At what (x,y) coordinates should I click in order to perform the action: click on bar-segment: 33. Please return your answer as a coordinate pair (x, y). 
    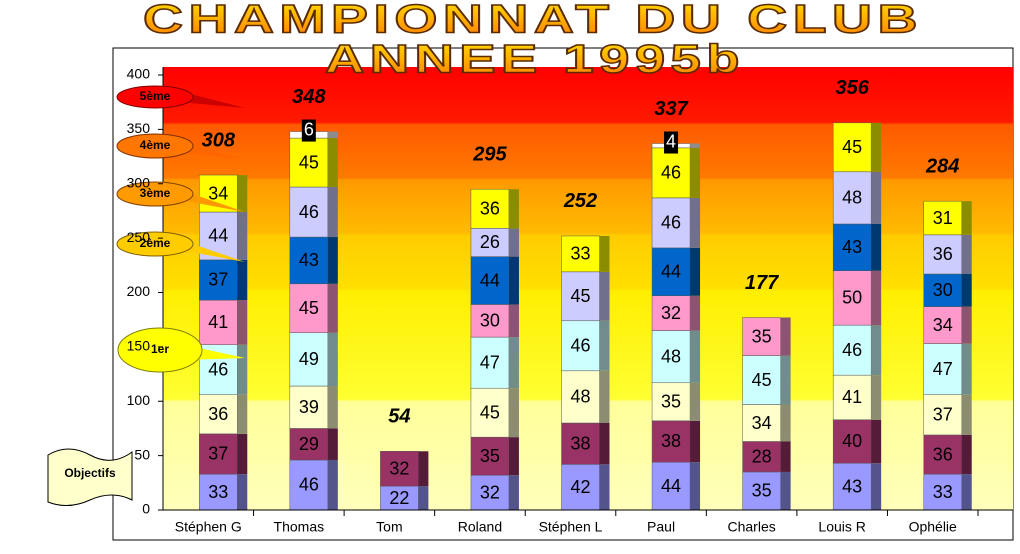
    Looking at the image, I should click on (585, 254).